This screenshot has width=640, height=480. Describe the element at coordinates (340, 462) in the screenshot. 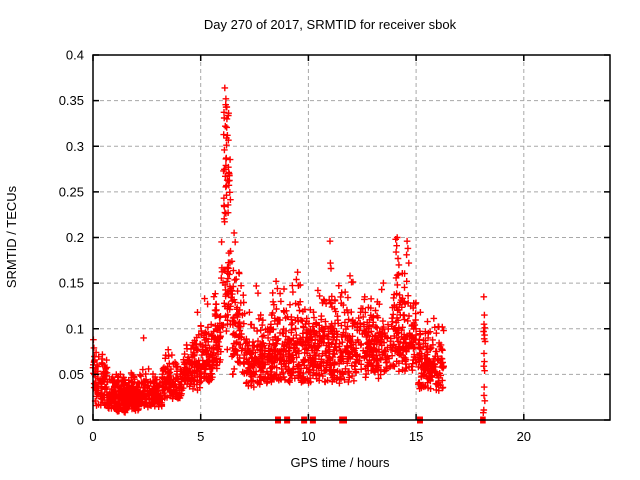

I see `x-axis-label: GPS time / hours` at that location.